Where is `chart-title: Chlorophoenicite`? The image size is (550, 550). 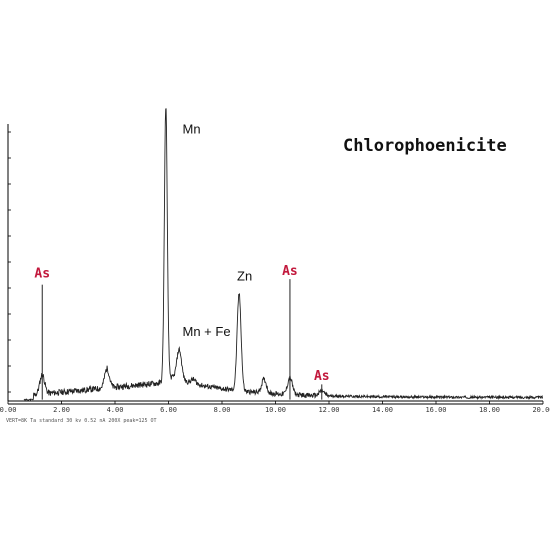
chart-title: Chlorophoenicite is located at coordinates (425, 146).